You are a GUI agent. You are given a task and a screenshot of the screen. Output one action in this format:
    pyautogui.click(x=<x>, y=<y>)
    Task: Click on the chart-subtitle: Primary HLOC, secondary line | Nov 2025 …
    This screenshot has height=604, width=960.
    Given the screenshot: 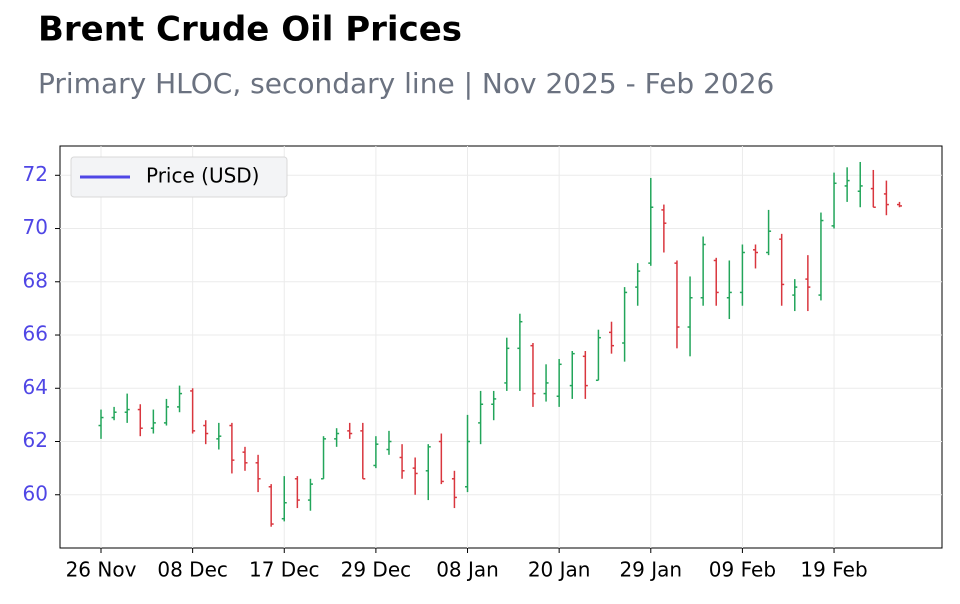 What is the action you would take?
    pyautogui.click(x=406, y=83)
    